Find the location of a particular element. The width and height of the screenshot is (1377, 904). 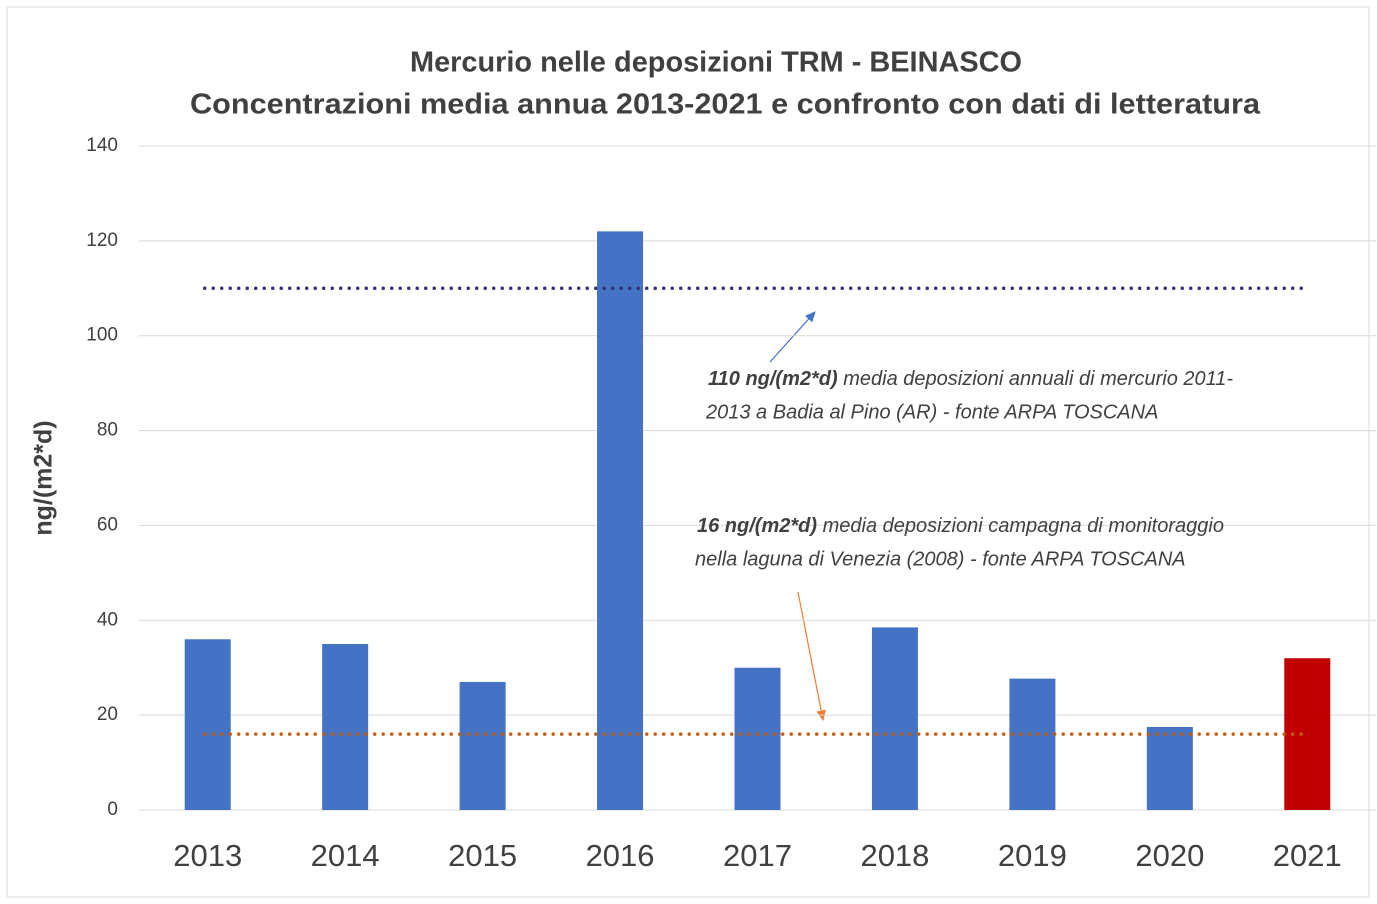

y-tick-label: 40 is located at coordinates (107, 619).